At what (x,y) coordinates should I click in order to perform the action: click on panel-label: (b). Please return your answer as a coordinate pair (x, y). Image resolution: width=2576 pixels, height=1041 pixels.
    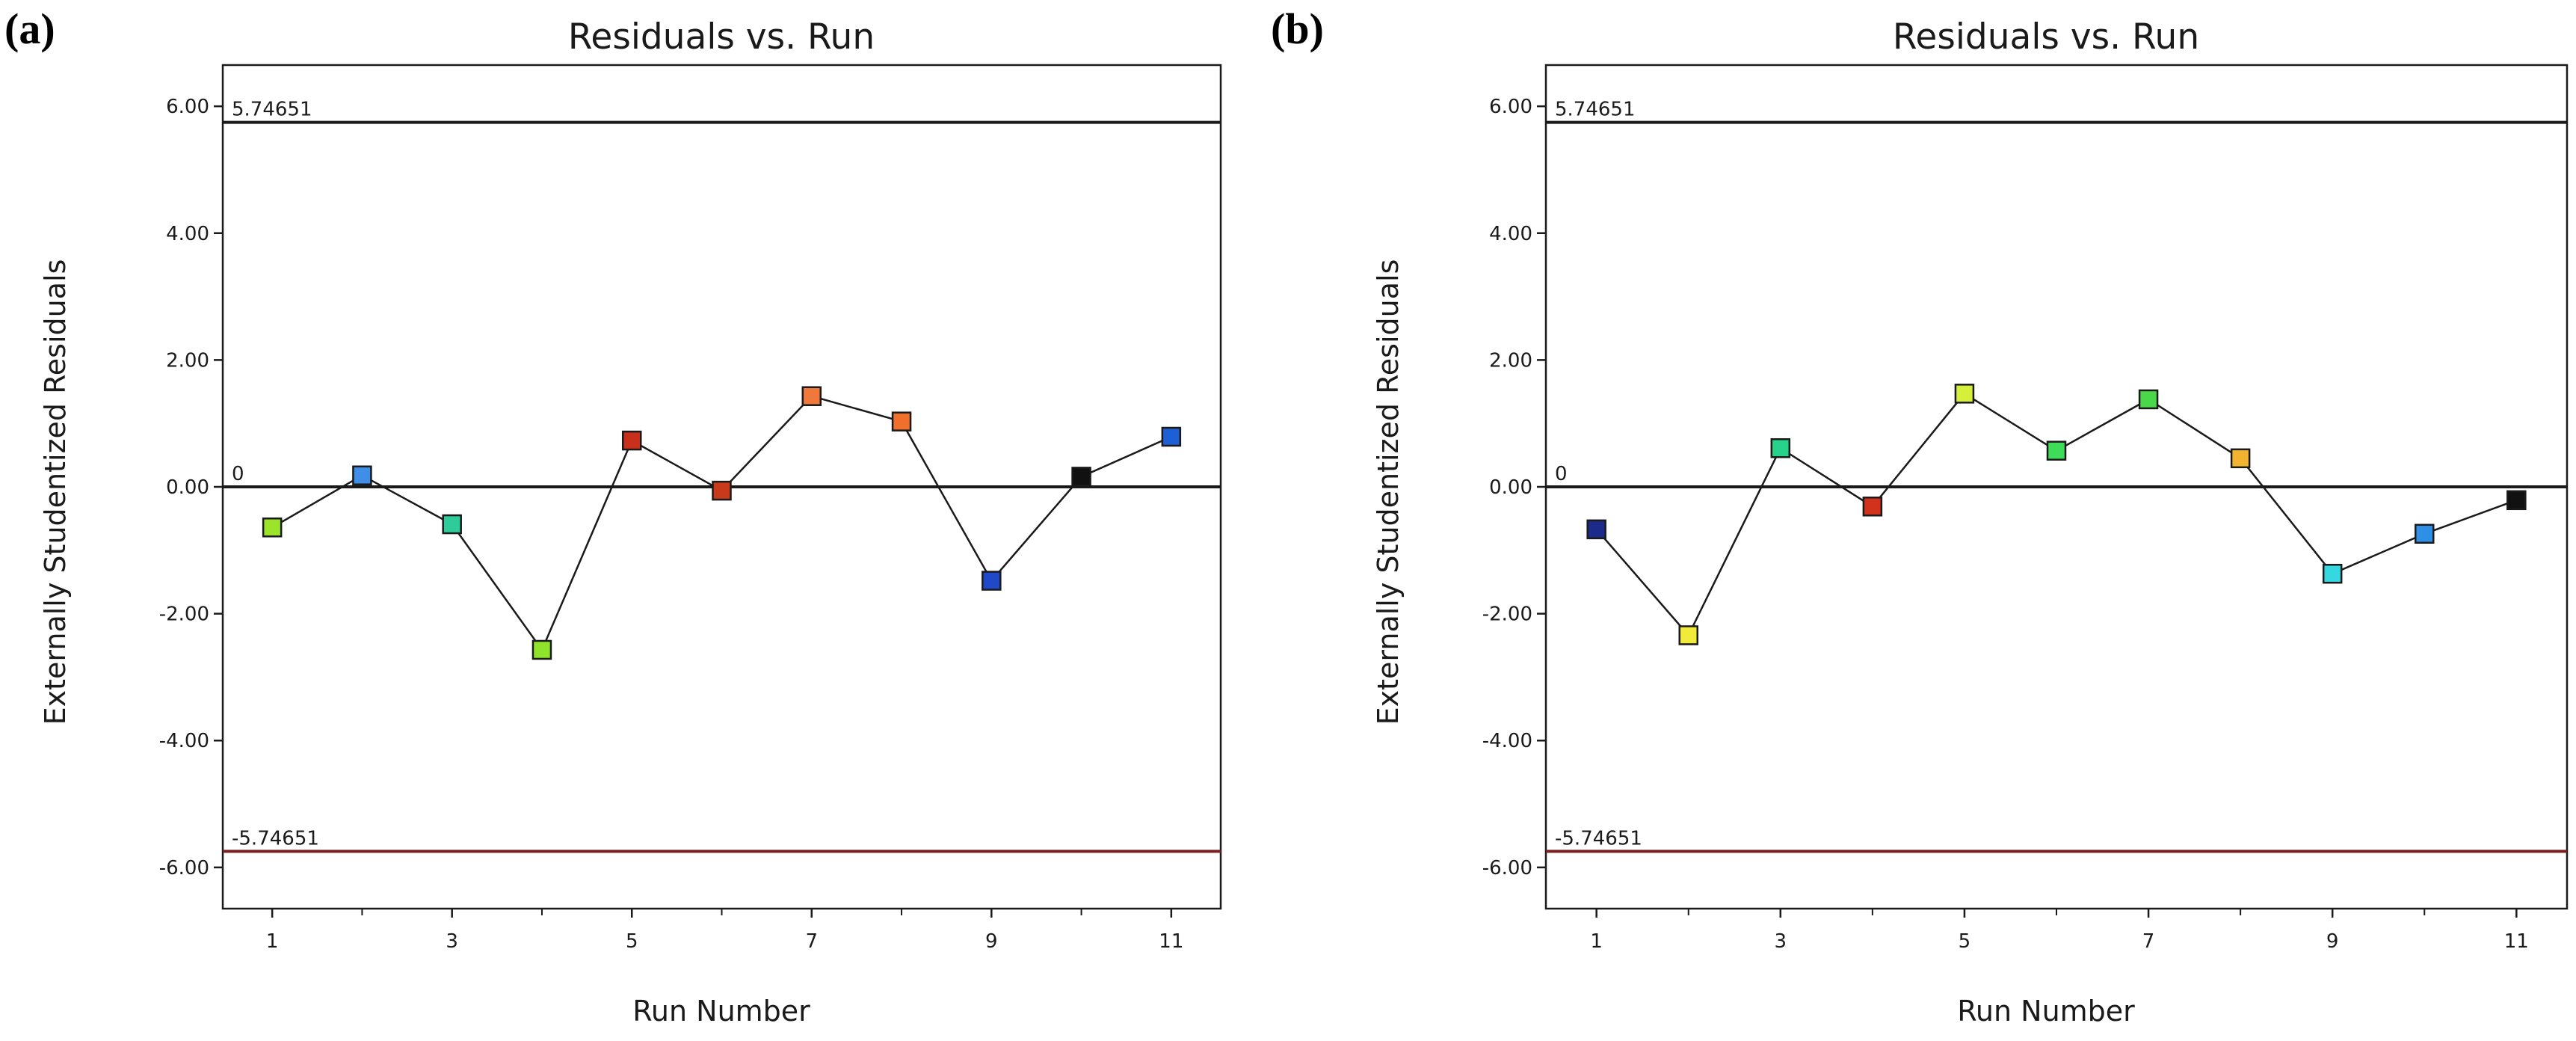
    Looking at the image, I should click on (1297, 28).